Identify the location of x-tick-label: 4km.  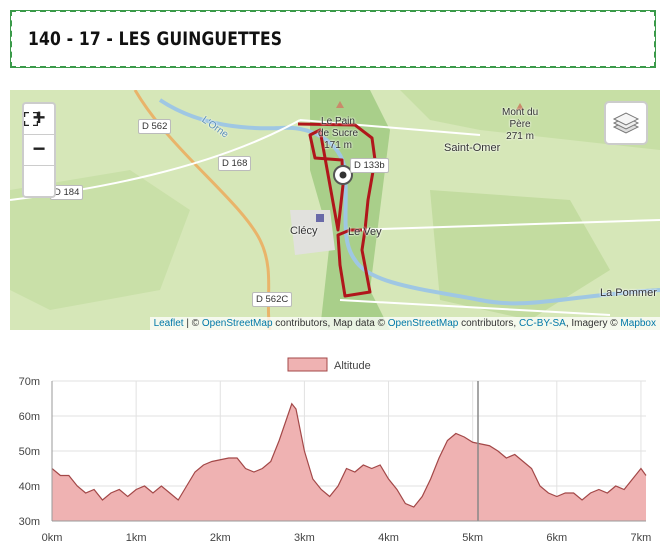
(388, 538).